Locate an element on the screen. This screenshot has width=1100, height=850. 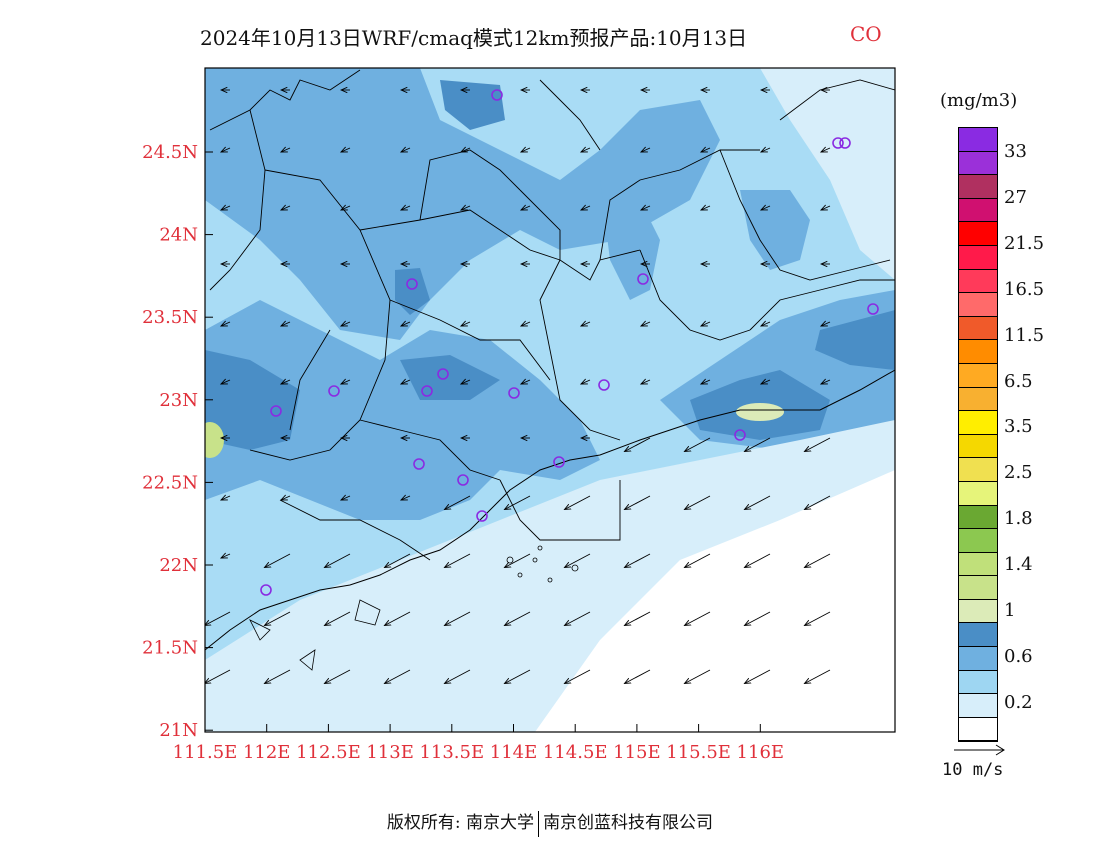
lon-tick-label: 114E is located at coordinates (514, 752).